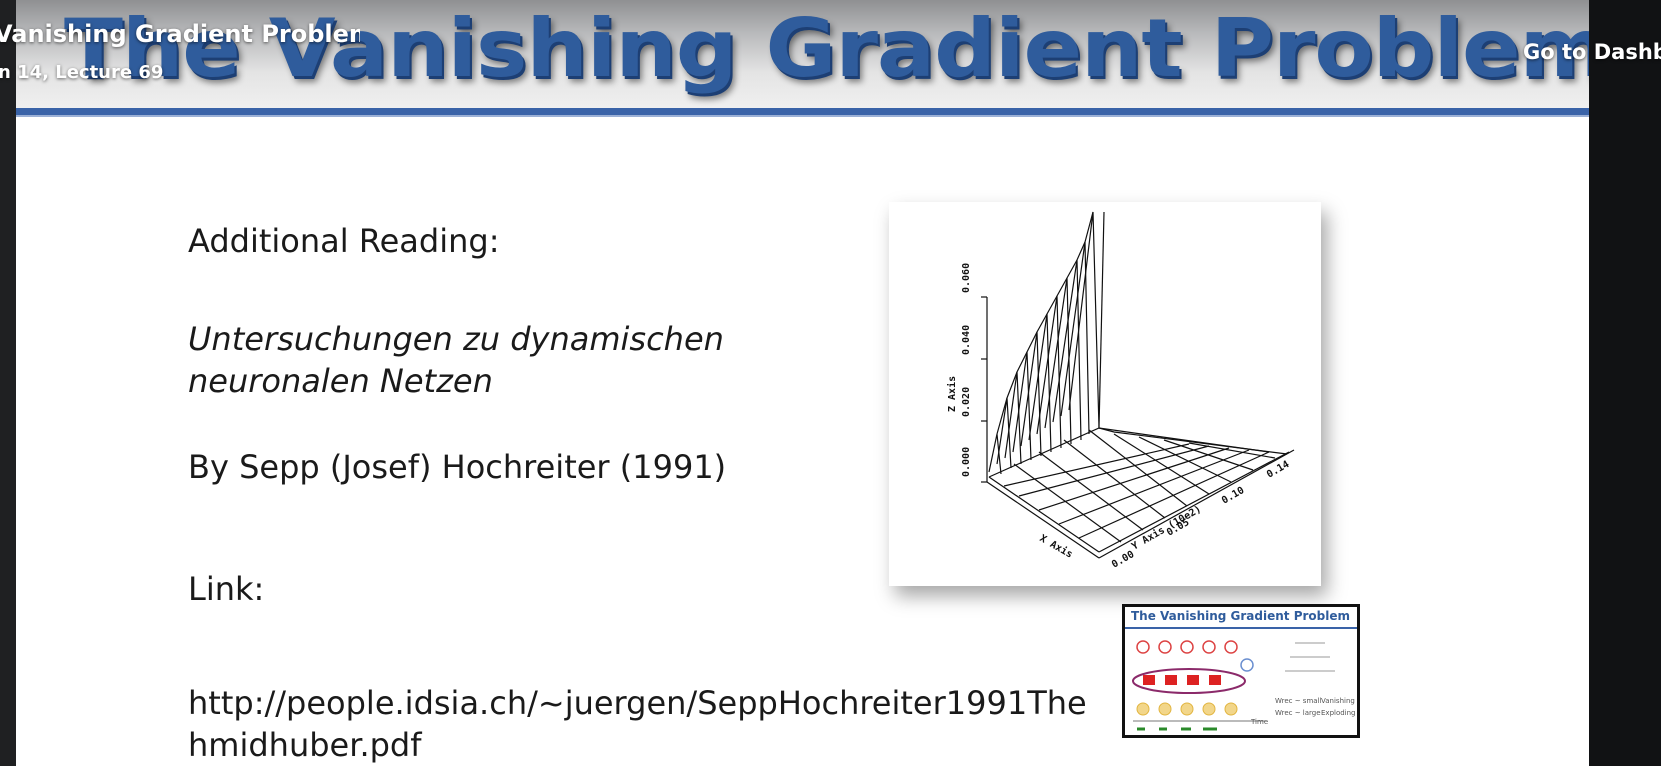  I want to click on thumbnail-label-exploding: Exploding, so click(1338, 713).